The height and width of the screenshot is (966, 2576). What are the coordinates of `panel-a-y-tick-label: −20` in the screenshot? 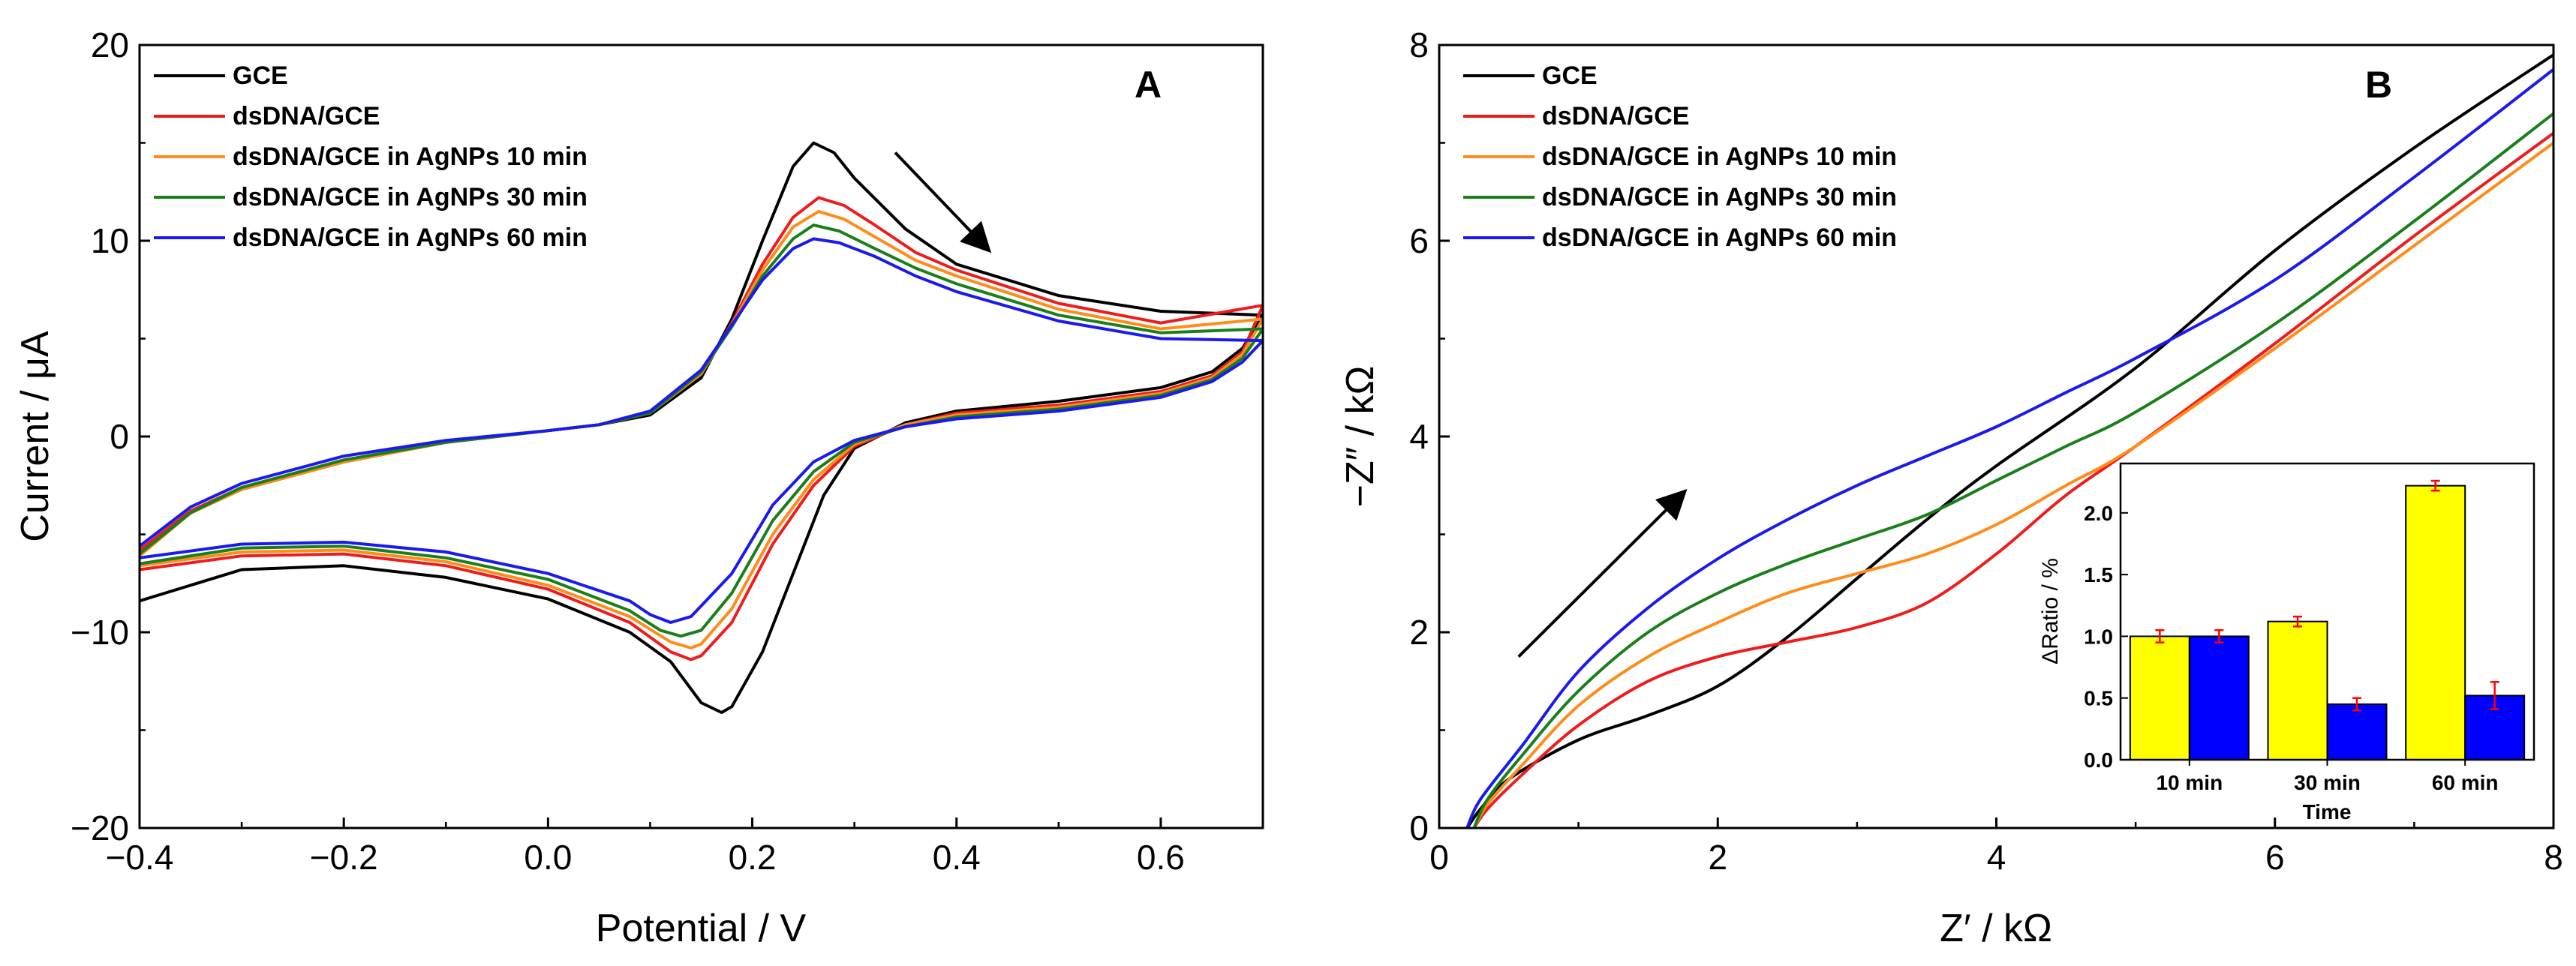 It's located at (100, 828).